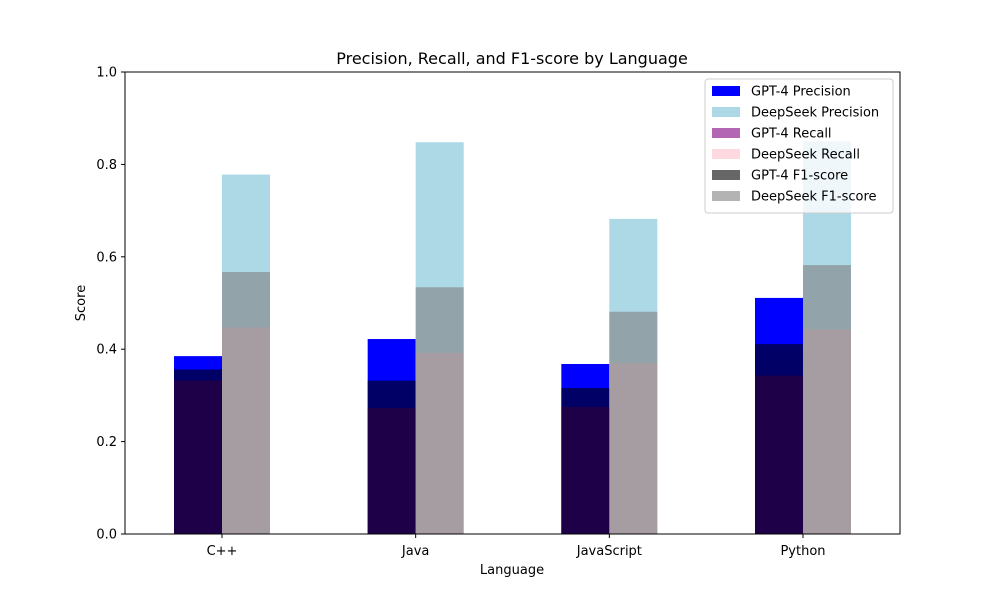 This screenshot has height=600, width=1000. I want to click on bar-gpt-4-f1-score-javascript, so click(585, 461).